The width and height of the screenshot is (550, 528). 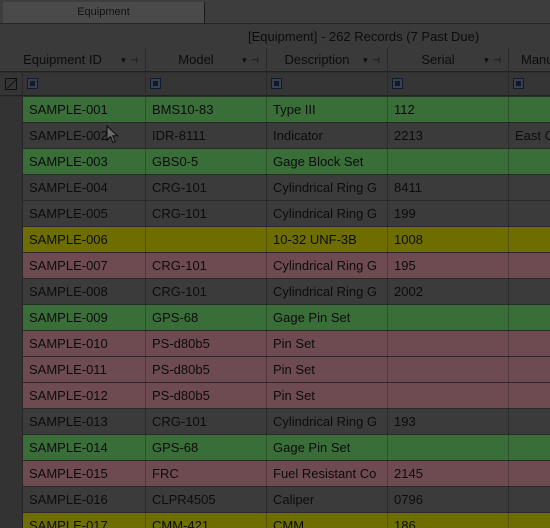 I want to click on cell-model: FRC, so click(x=206, y=474).